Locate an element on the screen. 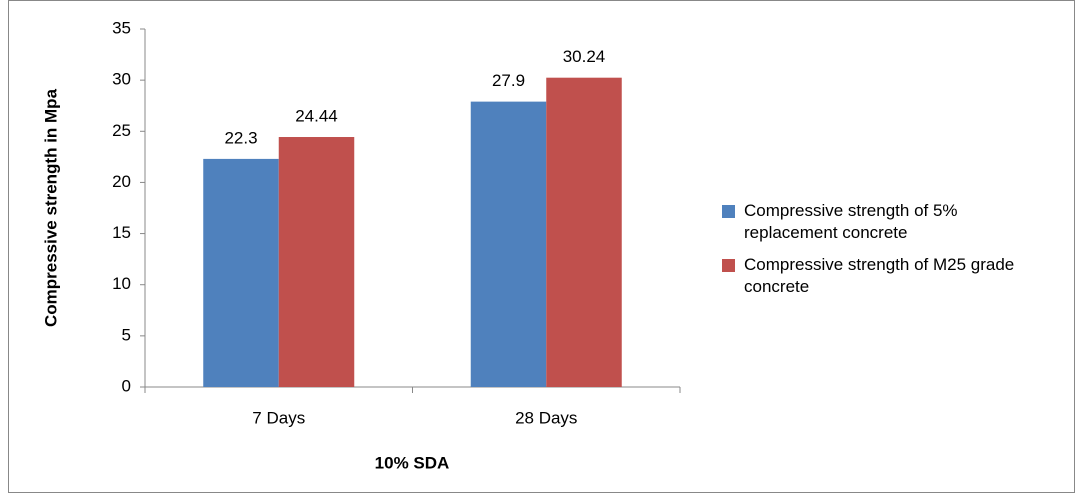  data-label: 27.9 is located at coordinates (508, 80).